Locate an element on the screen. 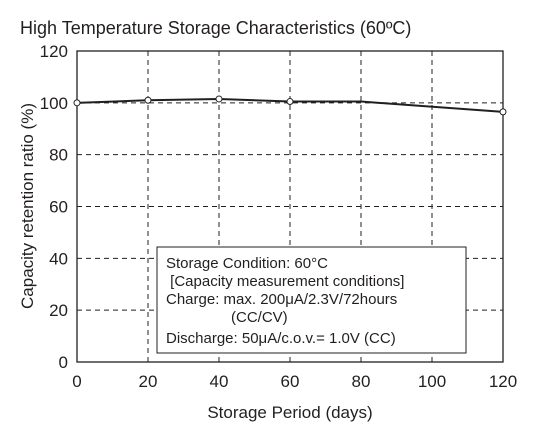 The image size is (553, 446). x-axis-label: Storage Period (days) is located at coordinates (289, 412).